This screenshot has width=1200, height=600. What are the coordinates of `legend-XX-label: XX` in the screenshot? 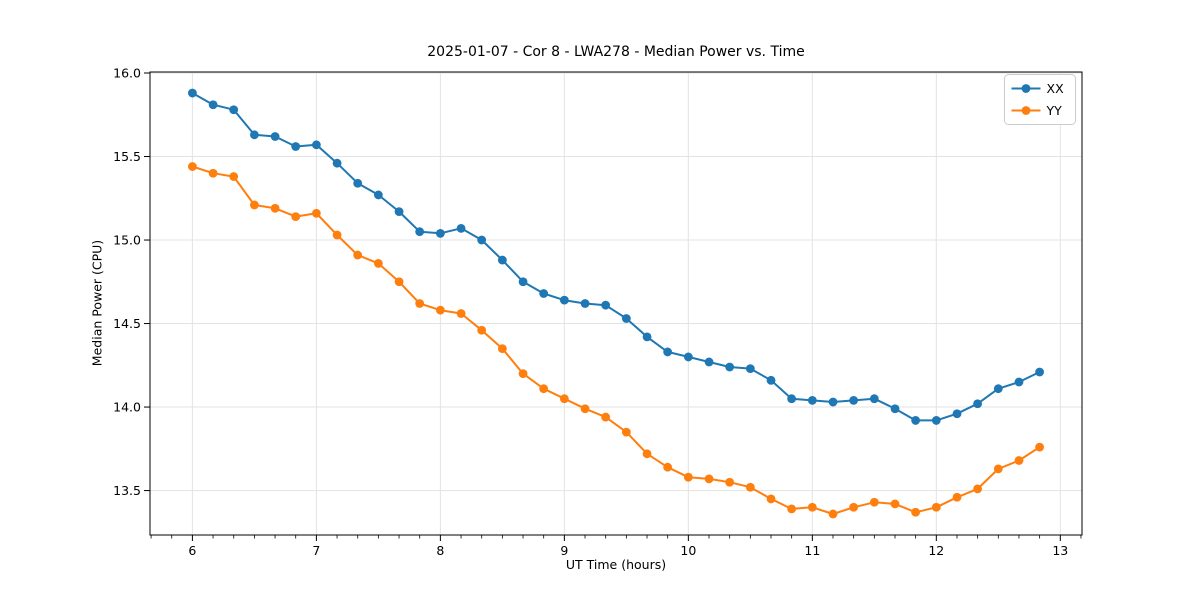 It's located at (1056, 88).